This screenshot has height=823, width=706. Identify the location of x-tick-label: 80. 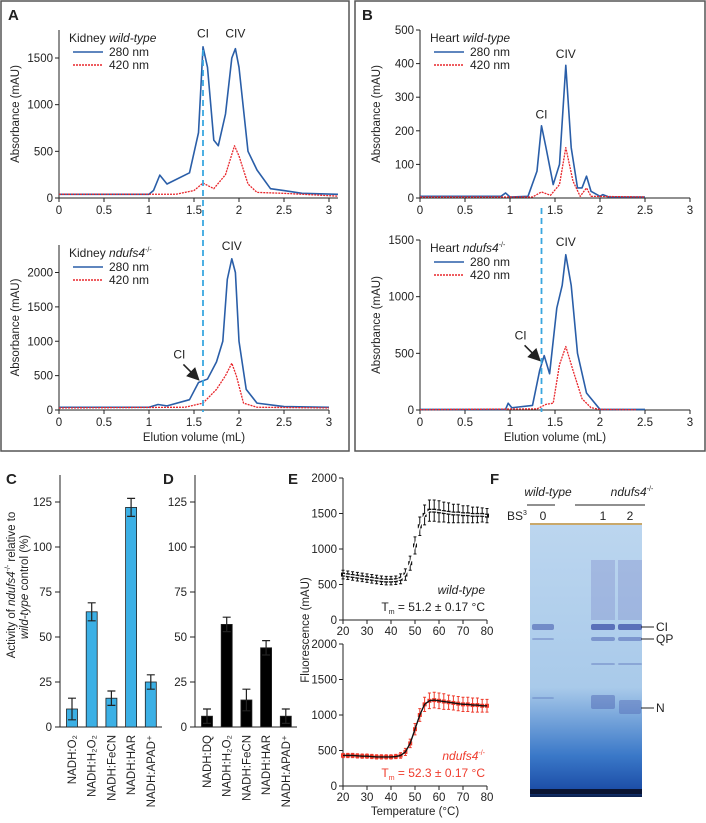
(487, 798).